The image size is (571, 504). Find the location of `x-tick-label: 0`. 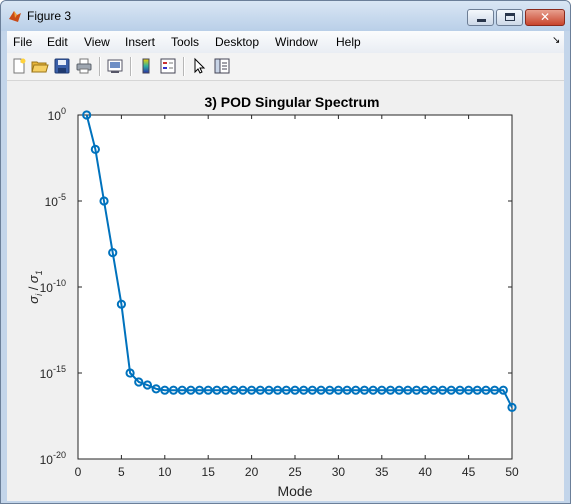

x-tick-label: 0 is located at coordinates (78, 472).